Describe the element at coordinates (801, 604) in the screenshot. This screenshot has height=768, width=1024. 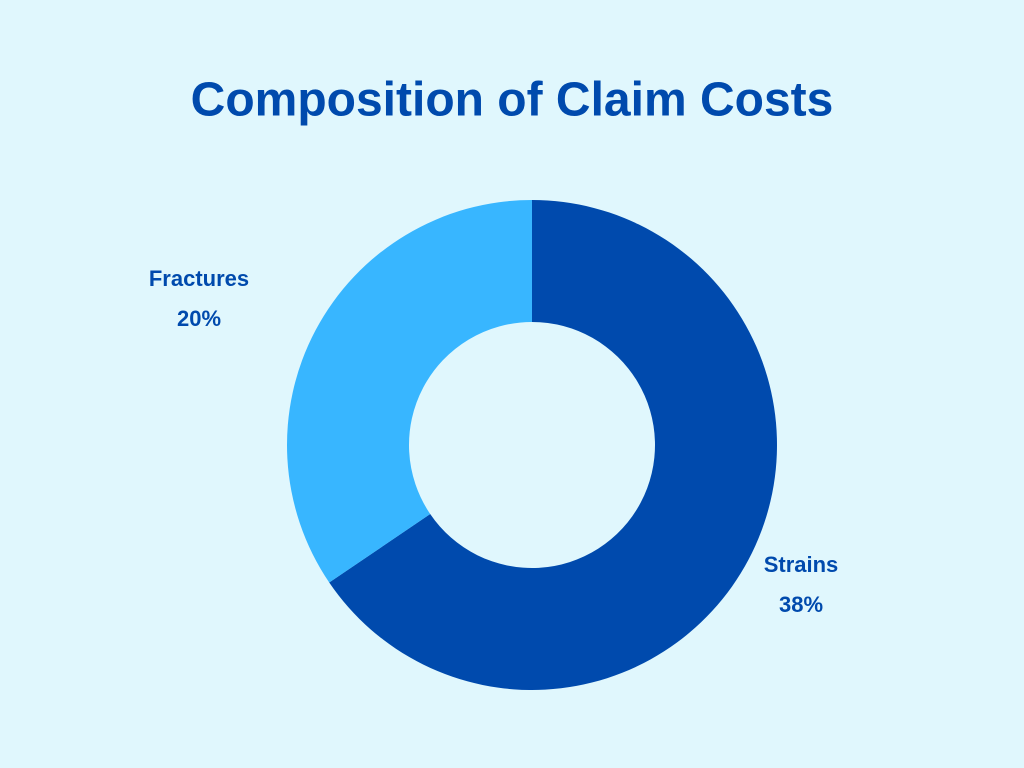
I see `slice-value-label: 38%` at that location.